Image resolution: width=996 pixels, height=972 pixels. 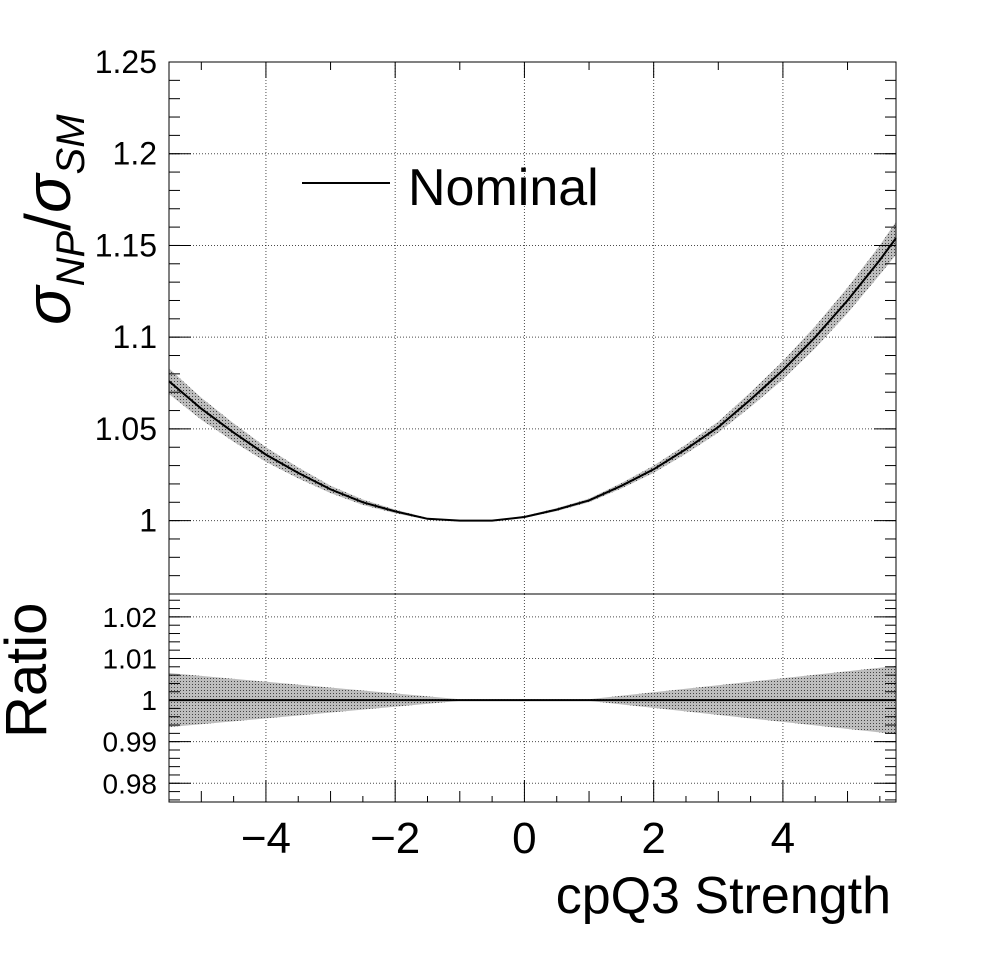 What do you see at coordinates (71, 144) in the screenshot?
I see `y-title-sub-sm: SM` at bounding box center [71, 144].